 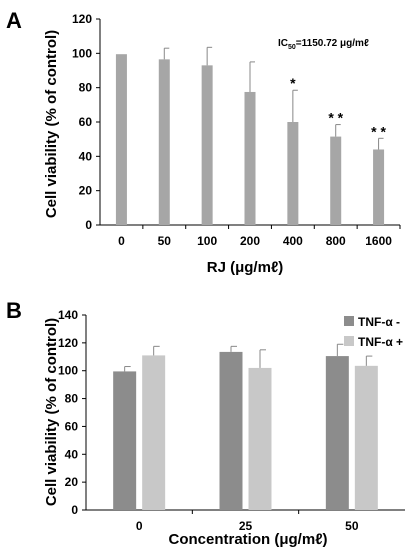 I want to click on annotation-subscript: 50, so click(x=292, y=47).